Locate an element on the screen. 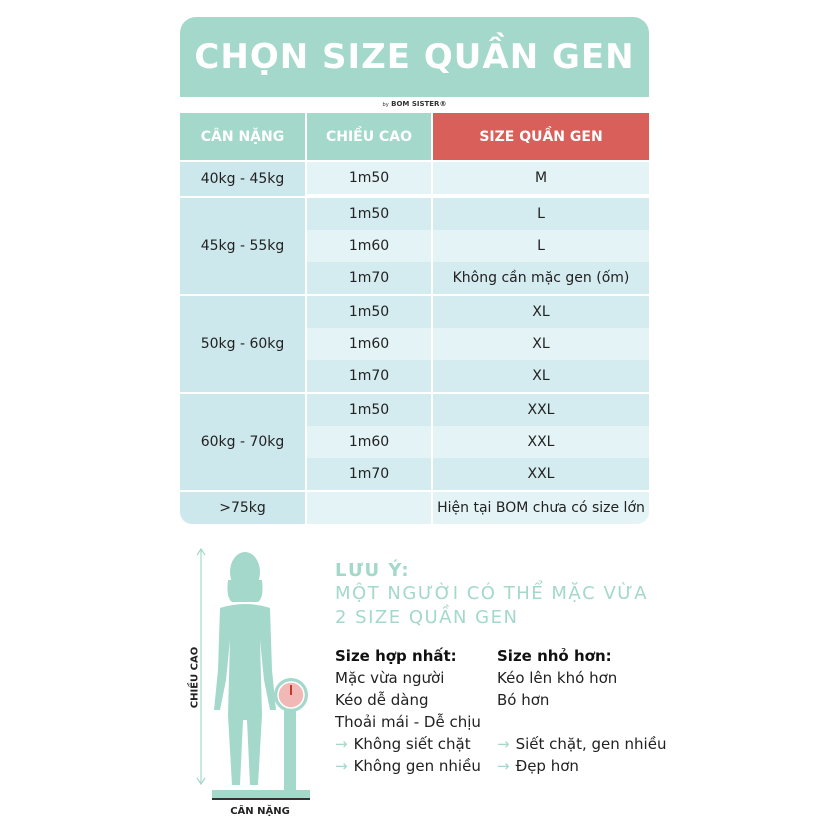 The image size is (829, 829). note-item: Thoải mái - Dễ chịu is located at coordinates (408, 722).